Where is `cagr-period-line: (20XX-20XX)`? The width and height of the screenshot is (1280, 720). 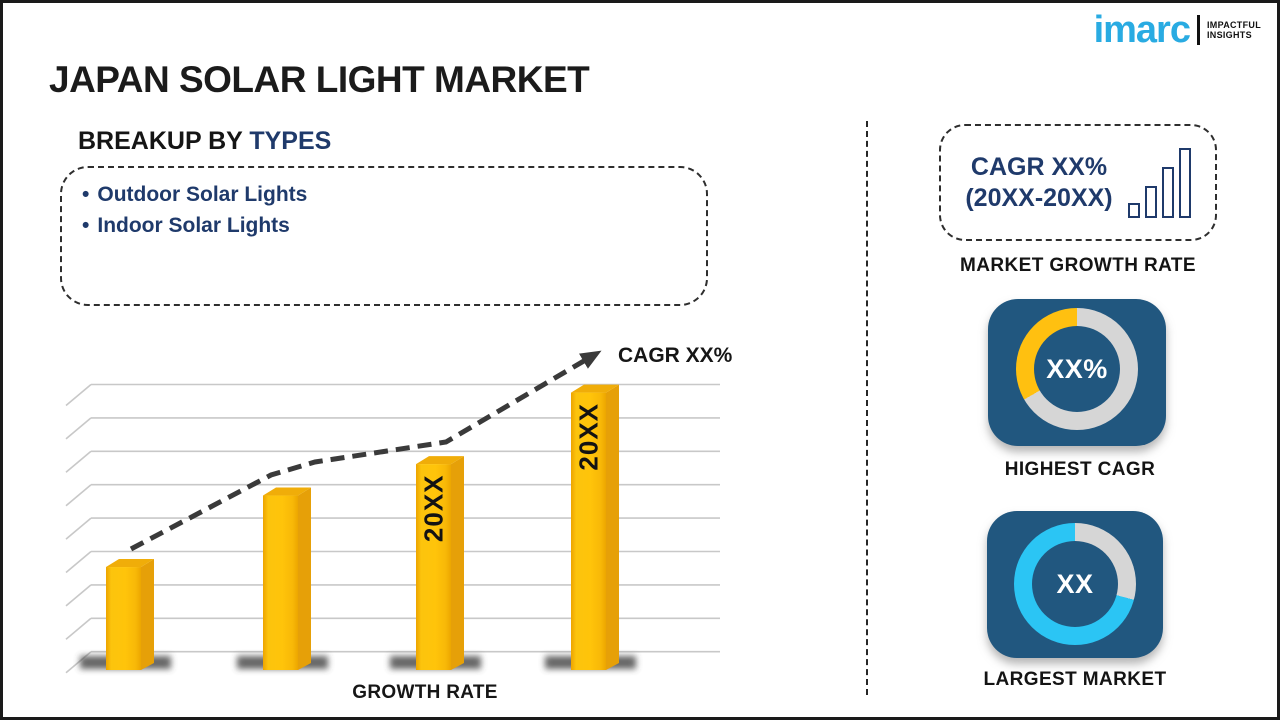
cagr-period-line: (20XX-20XX) is located at coordinates (1039, 197).